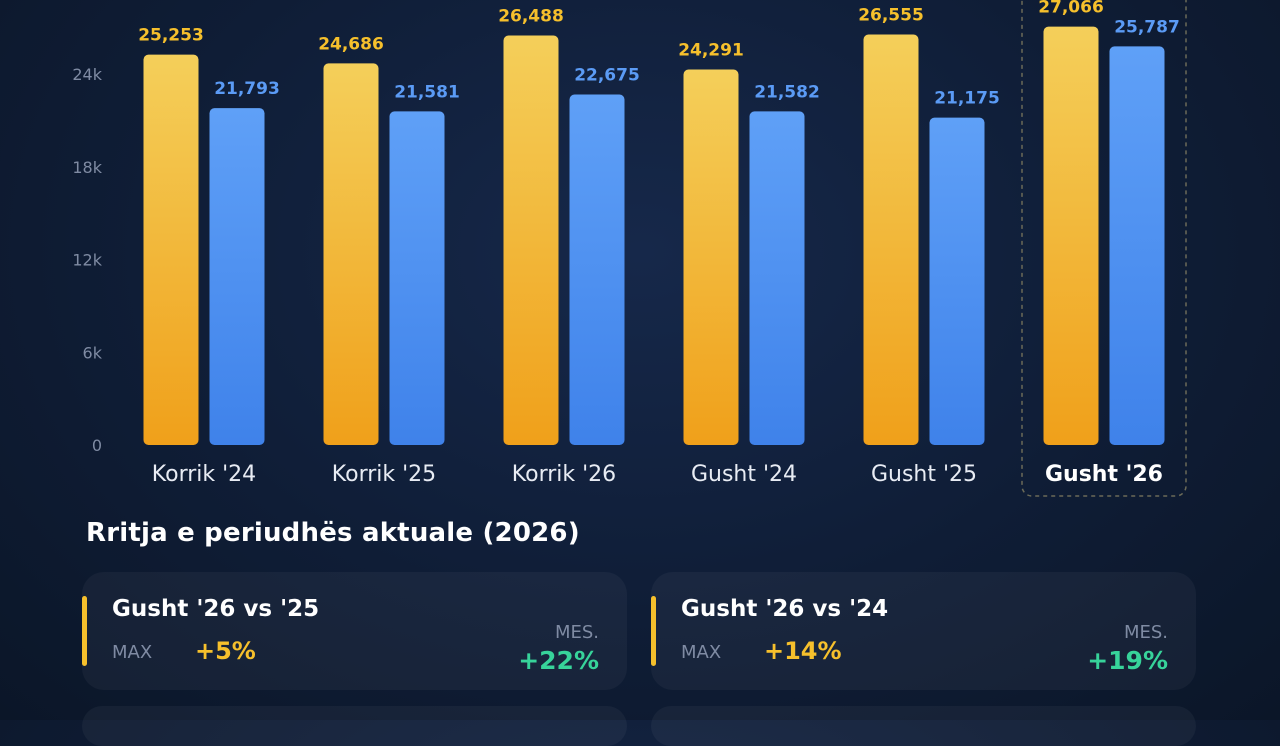 The image size is (1280, 746). I want to click on value-label: 21,175, so click(967, 99).